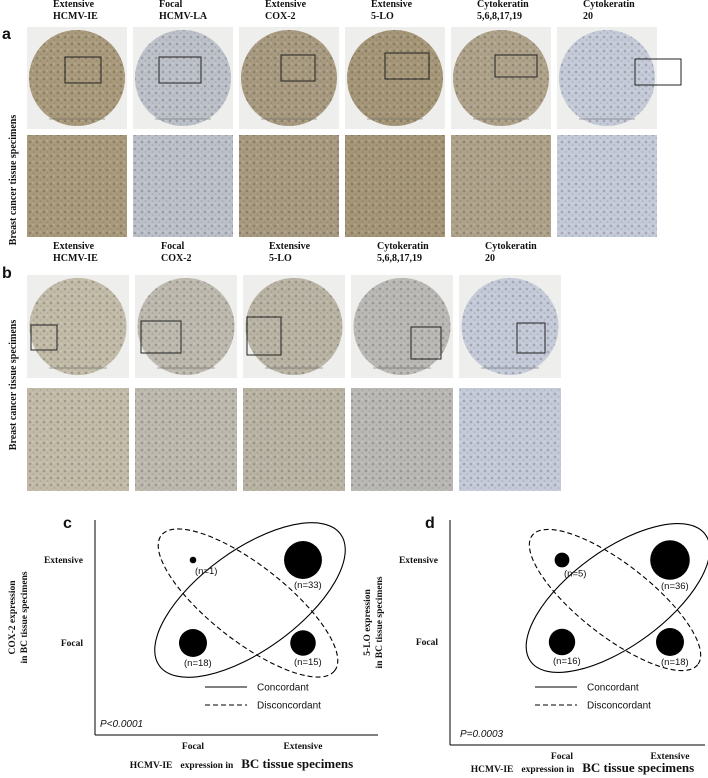 Image resolution: width=708 pixels, height=778 pixels. I want to click on p-value: P=0.0003, so click(482, 734).